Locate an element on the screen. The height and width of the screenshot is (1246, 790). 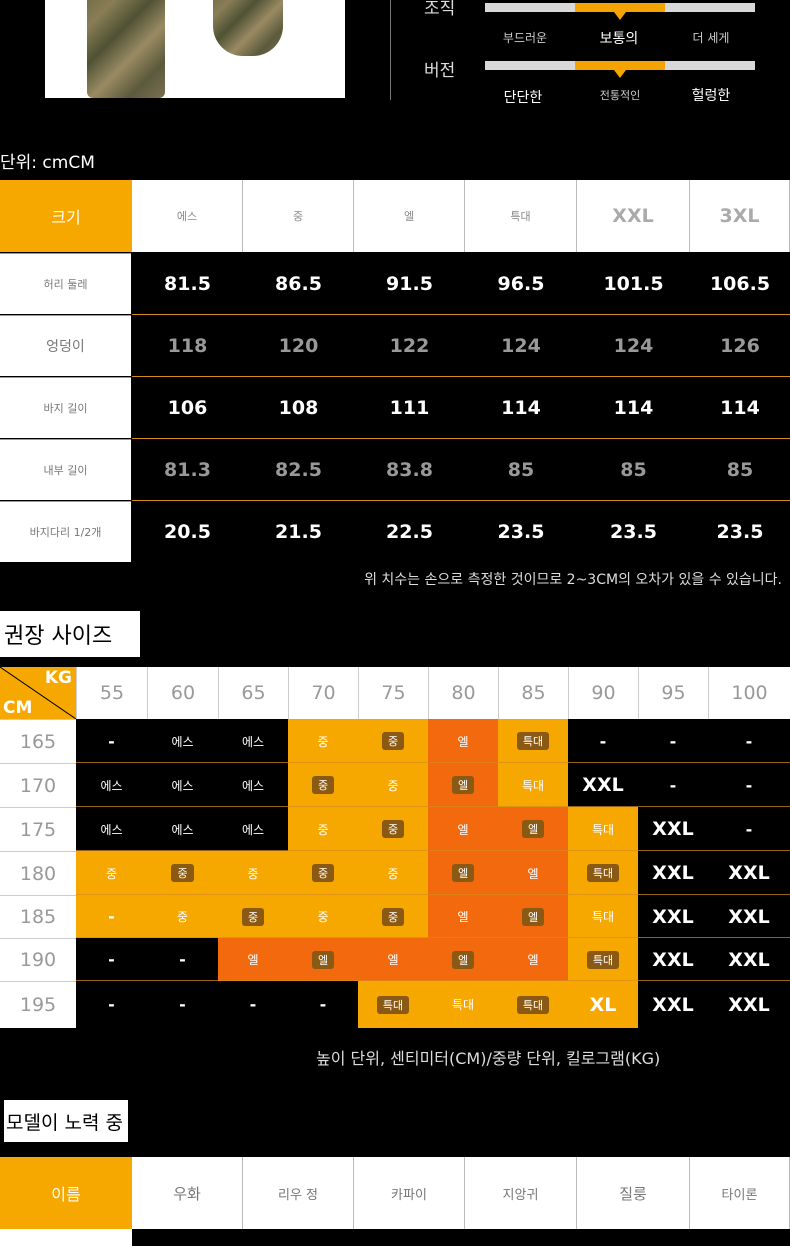
model-name: 리우 정 is located at coordinates (298, 1193).